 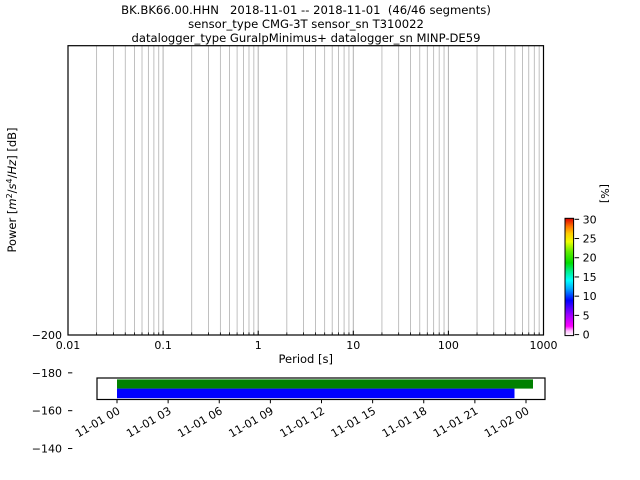 What do you see at coordinates (590, 277) in the screenshot?
I see `colorbar-tick-label: 15` at bounding box center [590, 277].